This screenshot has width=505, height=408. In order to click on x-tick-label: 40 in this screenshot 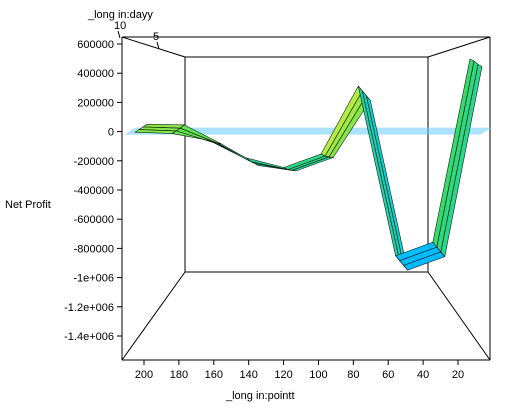, I will do `click(423, 375)`.